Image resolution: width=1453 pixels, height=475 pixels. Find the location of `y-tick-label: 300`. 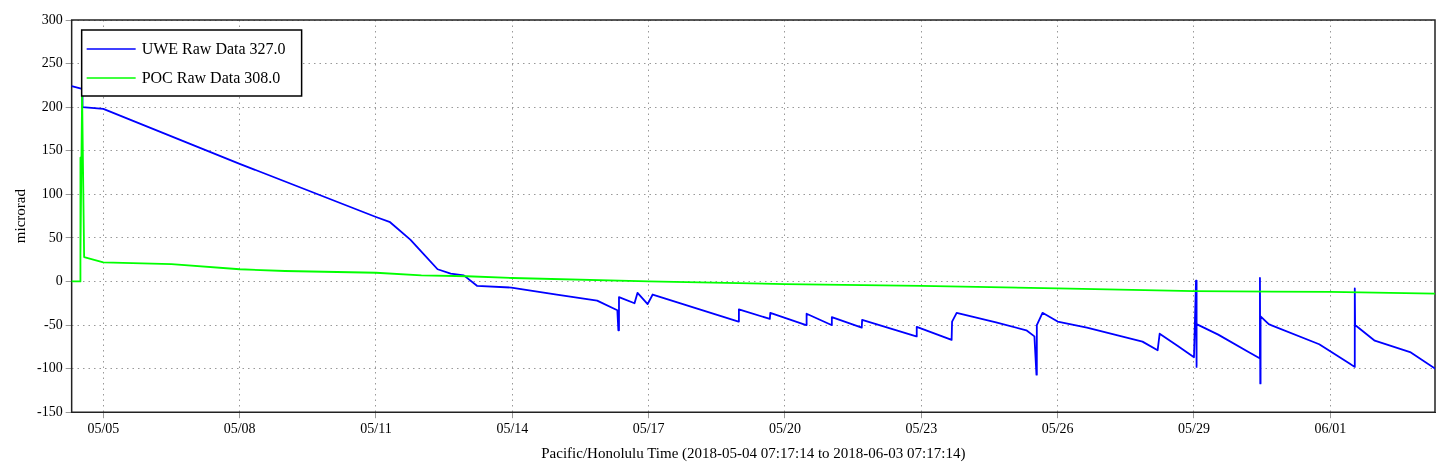

y-tick-label: 300 is located at coordinates (52, 19).